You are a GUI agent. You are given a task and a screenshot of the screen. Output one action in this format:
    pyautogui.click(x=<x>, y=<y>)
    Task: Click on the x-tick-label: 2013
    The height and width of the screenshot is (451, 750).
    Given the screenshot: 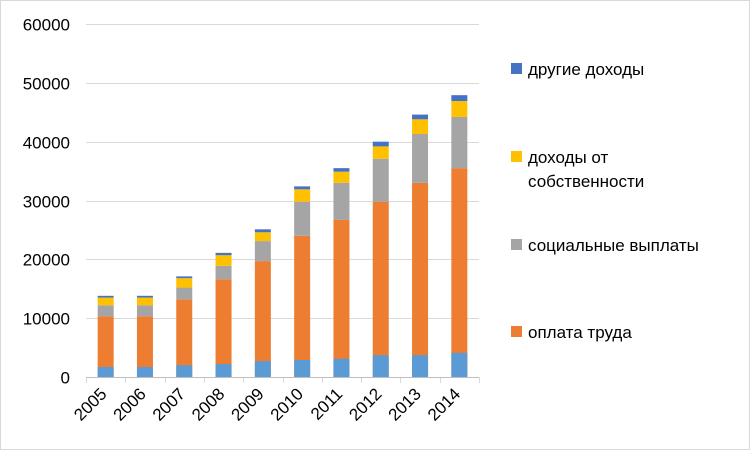 What is the action you would take?
    pyautogui.click(x=405, y=404)
    